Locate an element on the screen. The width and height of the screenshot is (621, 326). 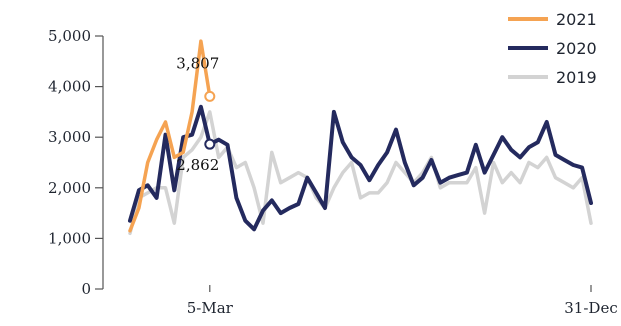
y-tick-label: 2,000 is located at coordinates (69, 188).